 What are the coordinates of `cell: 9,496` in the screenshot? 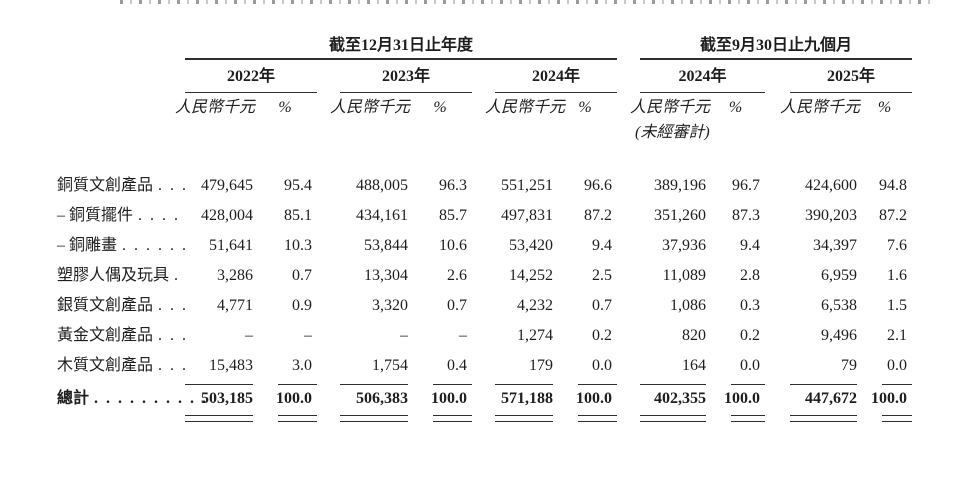 It's located at (839, 335).